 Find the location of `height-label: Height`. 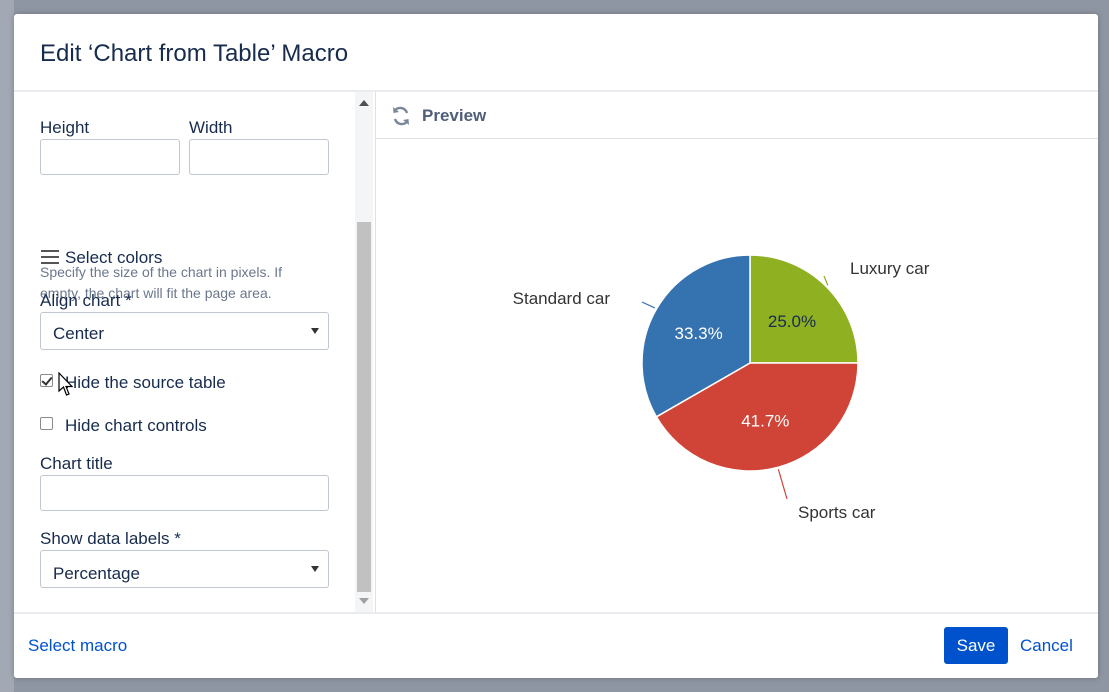

height-label: Height is located at coordinates (65, 127).